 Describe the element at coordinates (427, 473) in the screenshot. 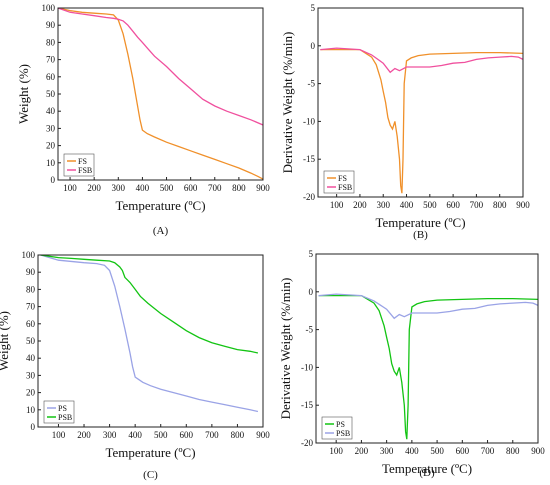

I see `panel-label: (D)` at that location.